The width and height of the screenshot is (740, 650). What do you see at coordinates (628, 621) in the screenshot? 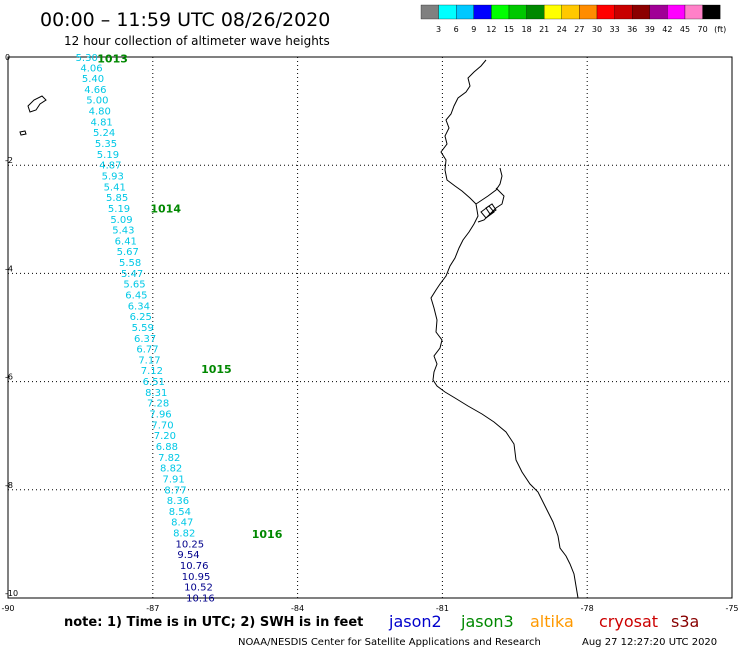
I see `satellite-name: cryosat` at bounding box center [628, 621].